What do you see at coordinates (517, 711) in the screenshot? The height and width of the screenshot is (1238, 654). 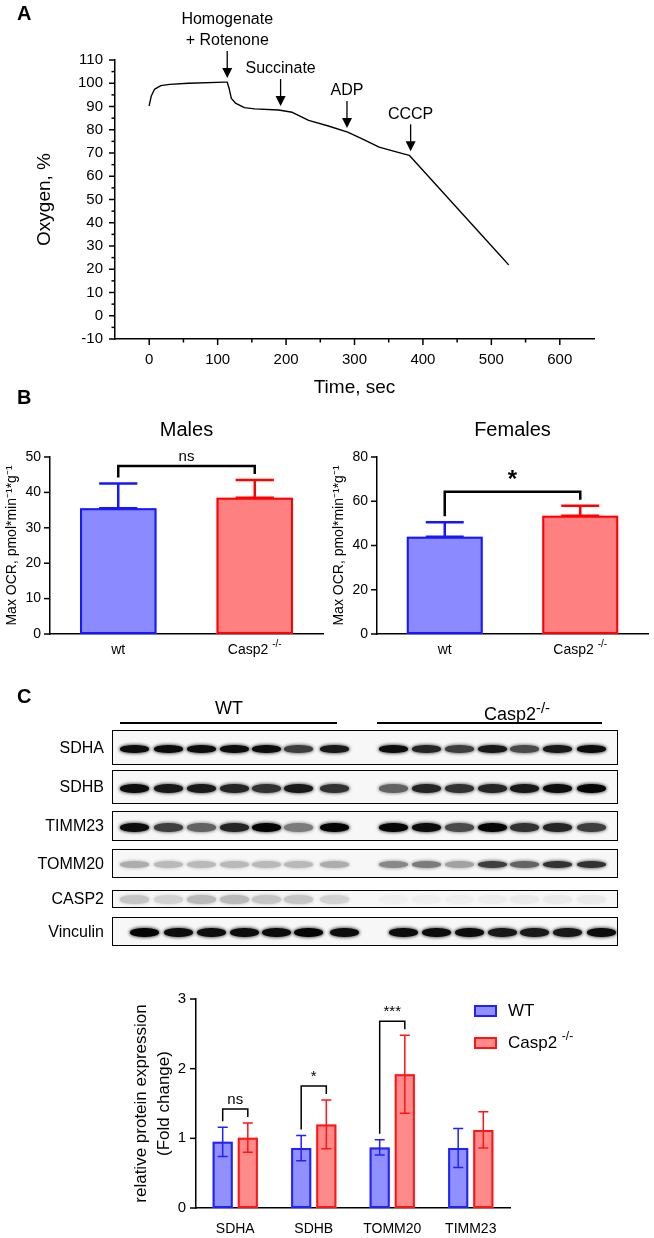 I see `category-label: Casp2$^{-/-}$` at bounding box center [517, 711].